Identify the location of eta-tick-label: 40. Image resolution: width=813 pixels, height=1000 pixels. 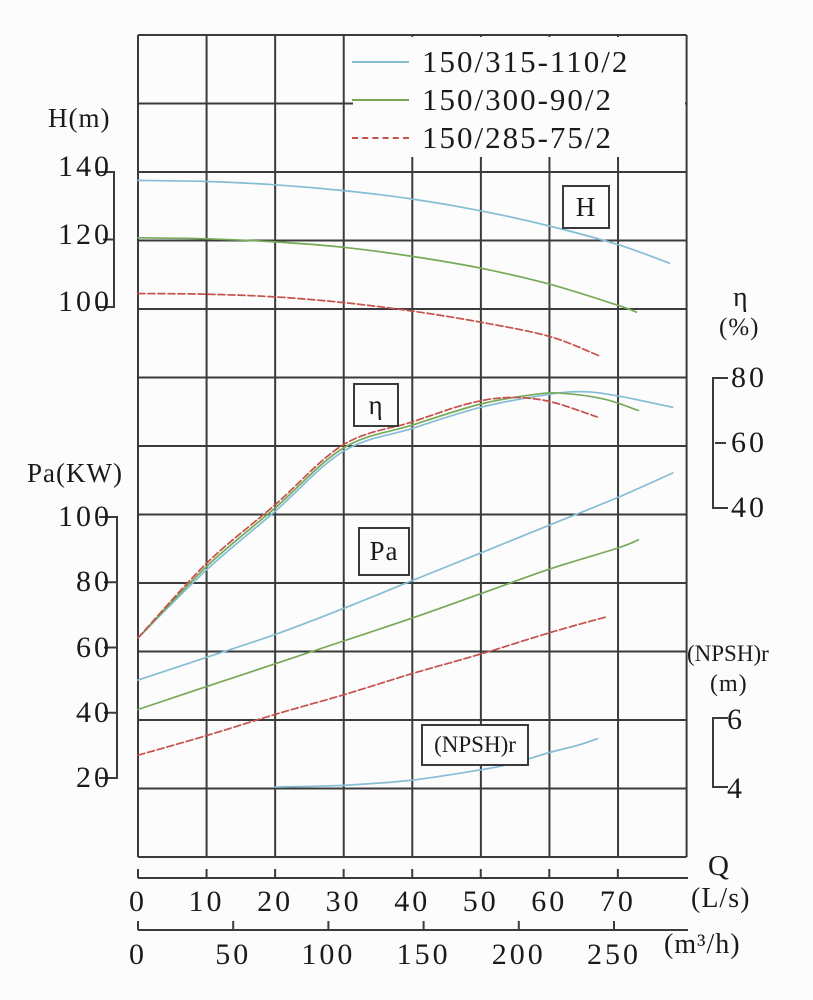
(749, 507).